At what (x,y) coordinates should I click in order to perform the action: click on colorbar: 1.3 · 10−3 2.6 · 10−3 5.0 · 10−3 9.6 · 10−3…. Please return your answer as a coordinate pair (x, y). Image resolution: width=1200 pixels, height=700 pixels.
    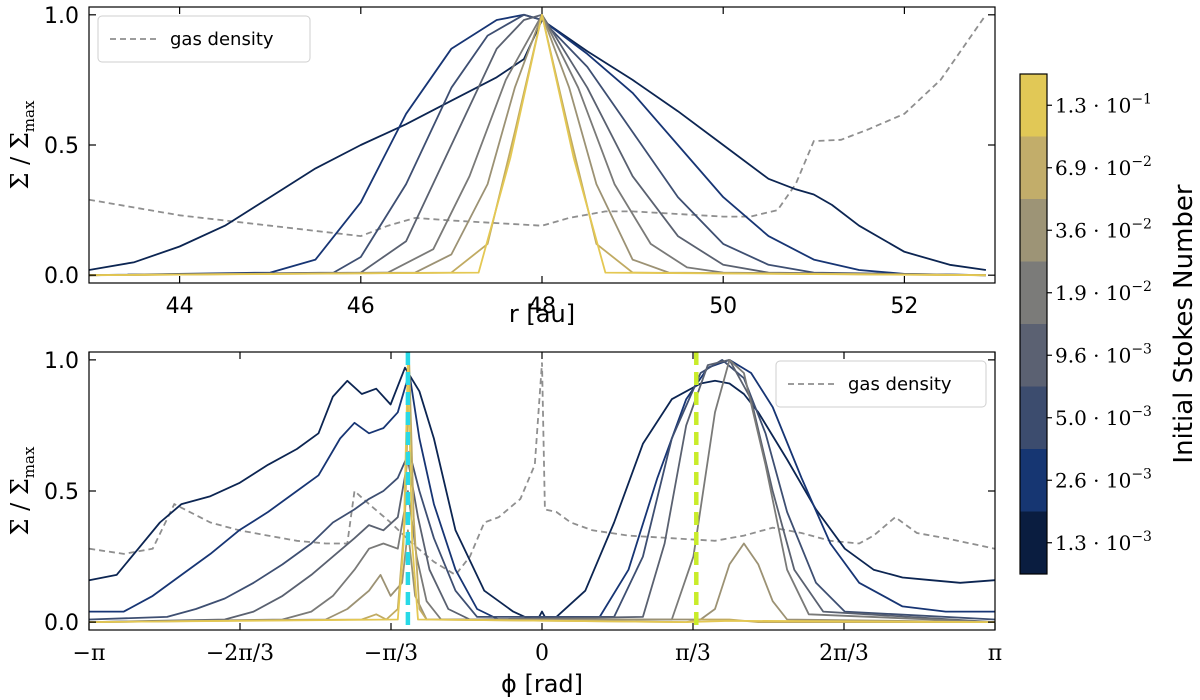
    Looking at the image, I should click on (1109, 324).